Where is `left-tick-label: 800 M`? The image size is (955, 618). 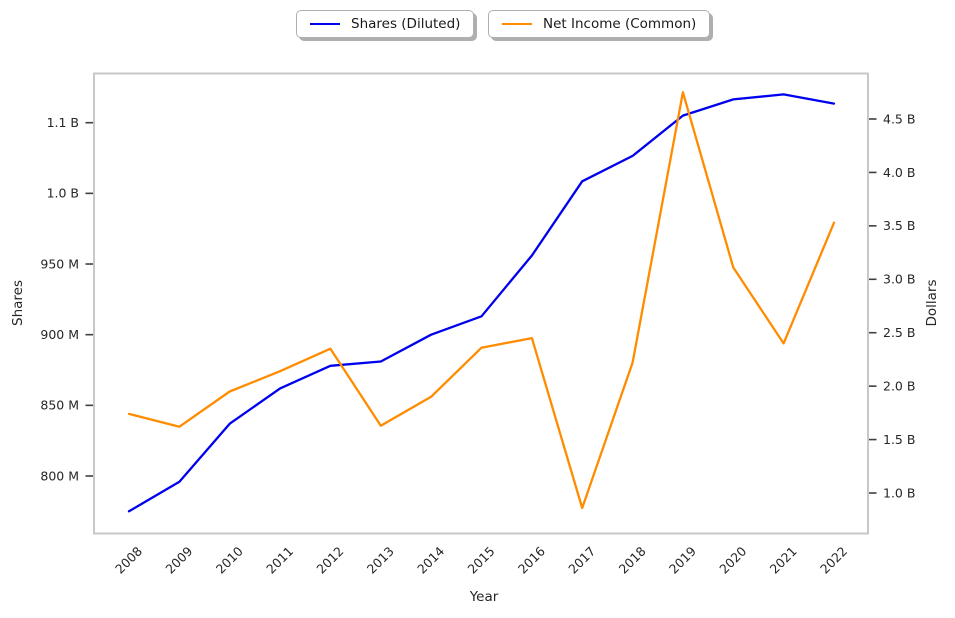
left-tick-label: 800 M is located at coordinates (59, 475).